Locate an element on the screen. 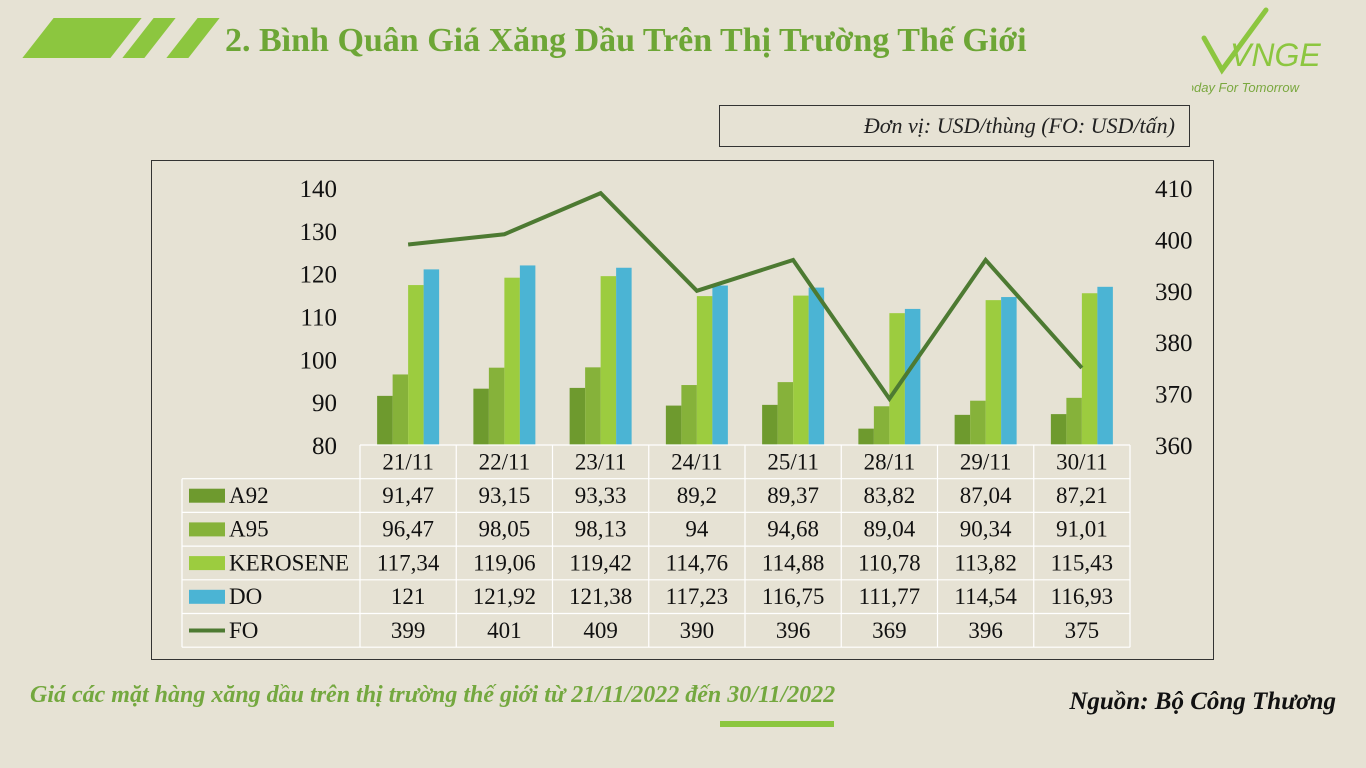 The width and height of the screenshot is (1366, 768). data-label: 369 is located at coordinates (889, 630).